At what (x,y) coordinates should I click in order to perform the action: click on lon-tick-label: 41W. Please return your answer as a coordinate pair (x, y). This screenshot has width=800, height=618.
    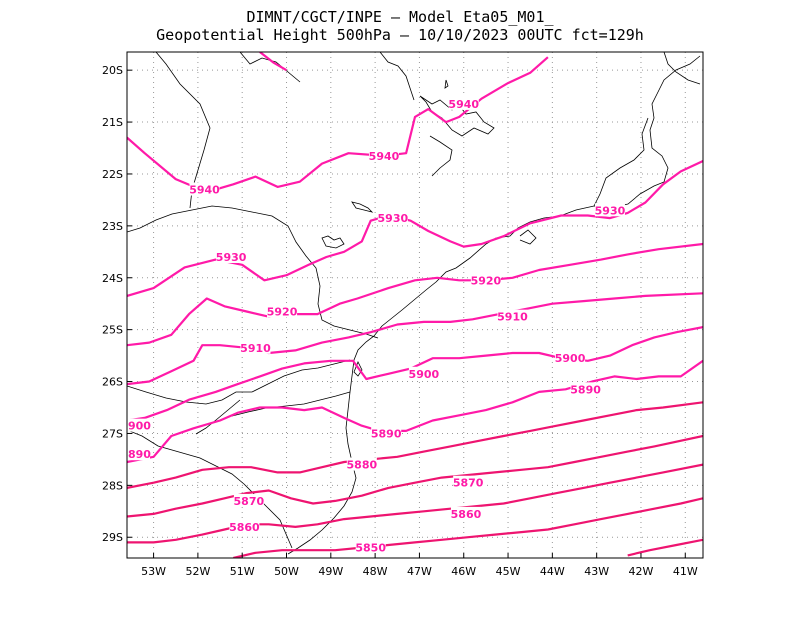
    Looking at the image, I should click on (685, 571).